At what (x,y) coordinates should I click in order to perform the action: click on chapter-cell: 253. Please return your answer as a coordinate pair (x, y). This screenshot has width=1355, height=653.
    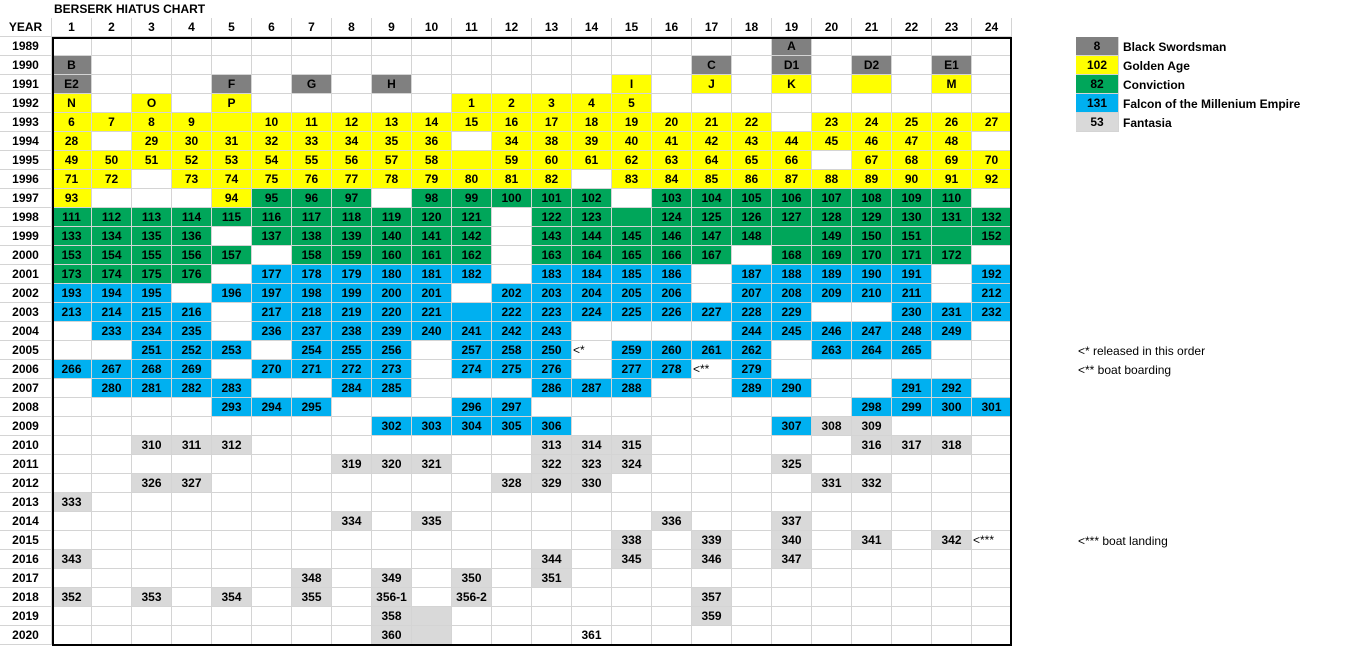
    Looking at the image, I should click on (232, 350).